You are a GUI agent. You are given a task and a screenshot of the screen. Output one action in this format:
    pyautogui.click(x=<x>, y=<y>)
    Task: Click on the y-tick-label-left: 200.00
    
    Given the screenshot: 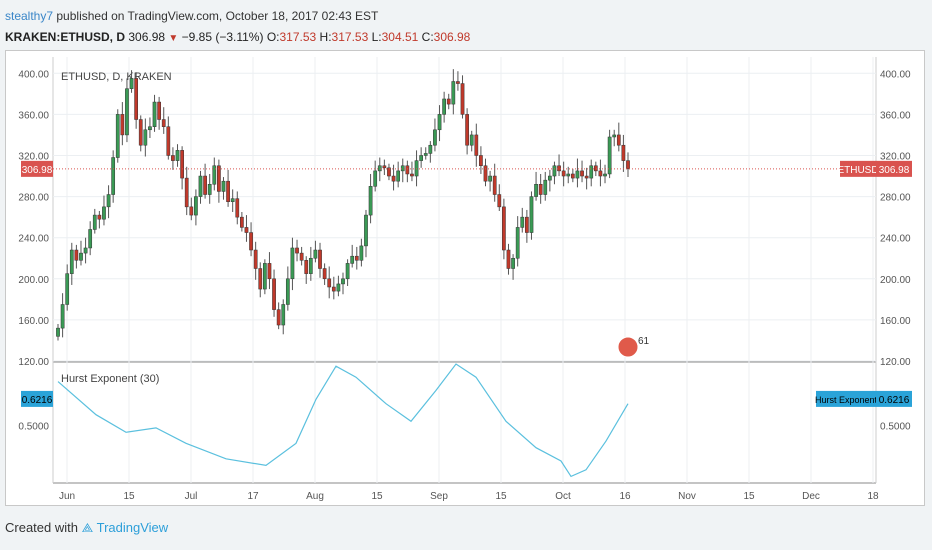 What is the action you would take?
    pyautogui.click(x=33, y=280)
    